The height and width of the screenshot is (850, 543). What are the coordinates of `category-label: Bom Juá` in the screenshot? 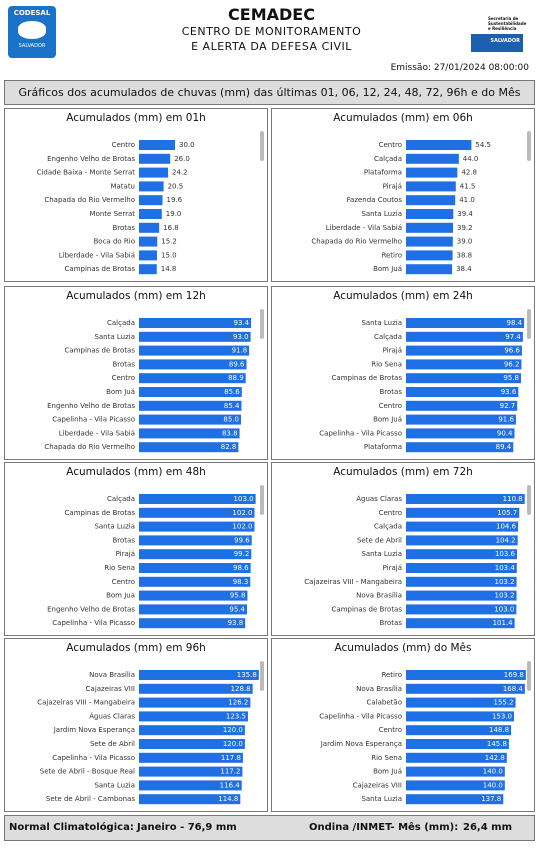 It's located at (387, 269).